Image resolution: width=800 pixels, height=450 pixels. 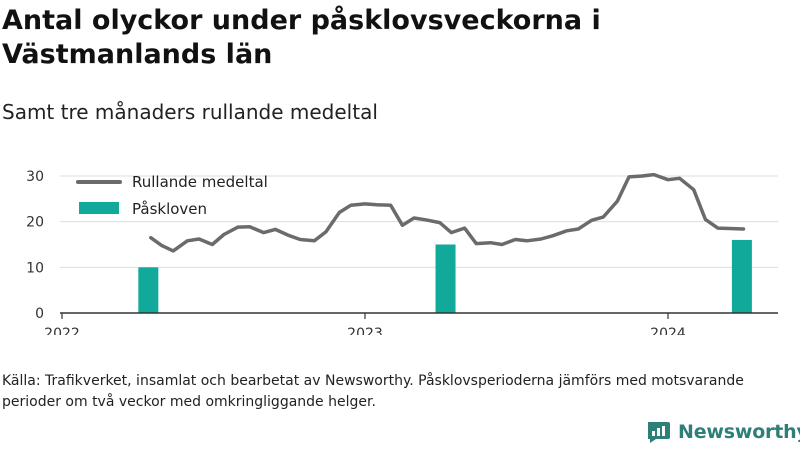 What do you see at coordinates (668, 330) in the screenshot?
I see `x-tick-label: 2024` at bounding box center [668, 330].